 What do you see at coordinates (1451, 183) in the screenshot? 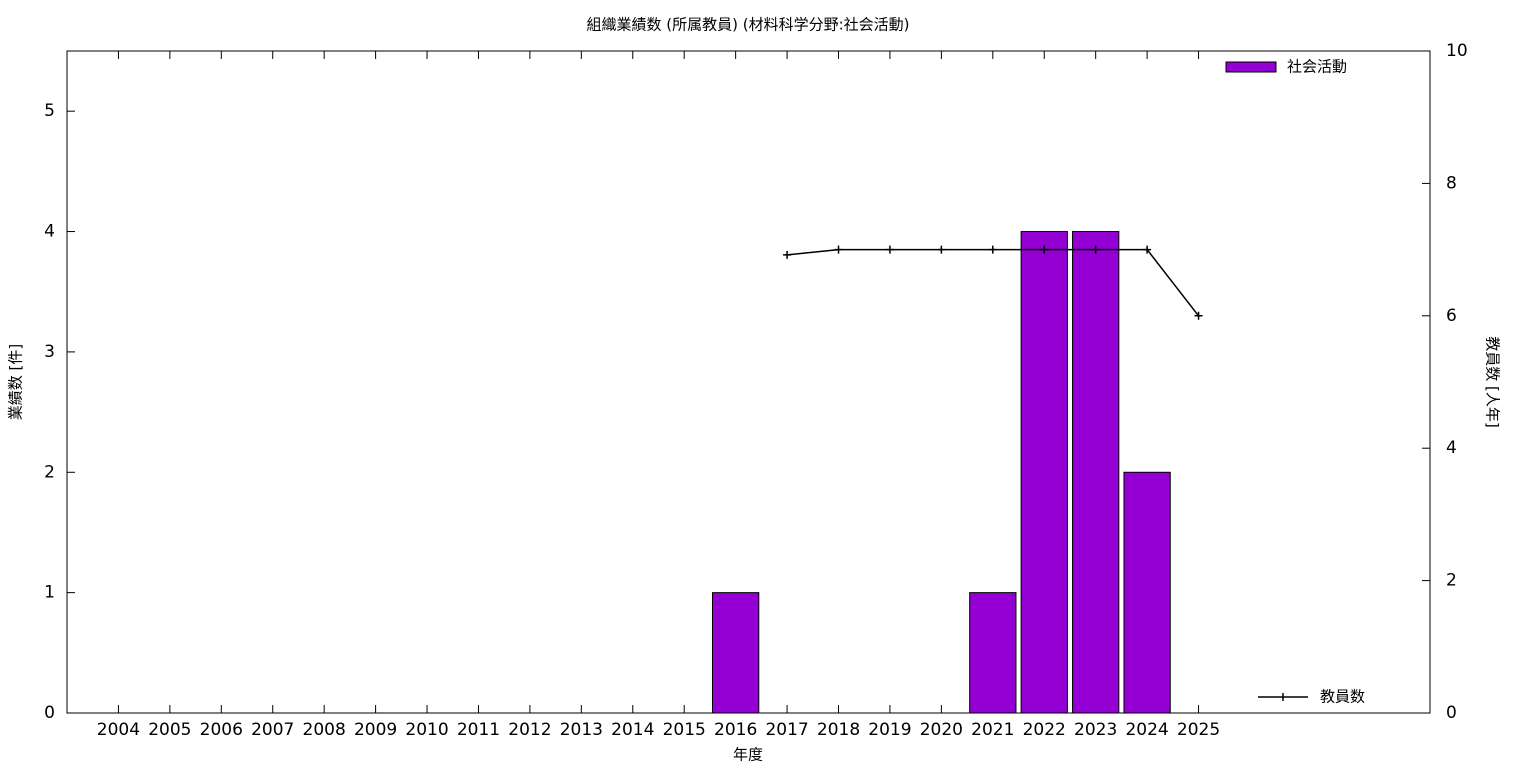
I see `y2-tick-label: 8` at bounding box center [1451, 183].